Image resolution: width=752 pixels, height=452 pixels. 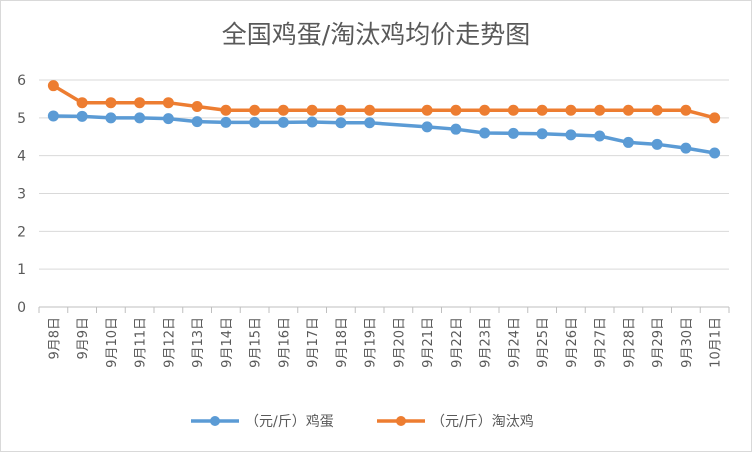 I want to click on x-tick-label: 9月27日, so click(x=601, y=342).